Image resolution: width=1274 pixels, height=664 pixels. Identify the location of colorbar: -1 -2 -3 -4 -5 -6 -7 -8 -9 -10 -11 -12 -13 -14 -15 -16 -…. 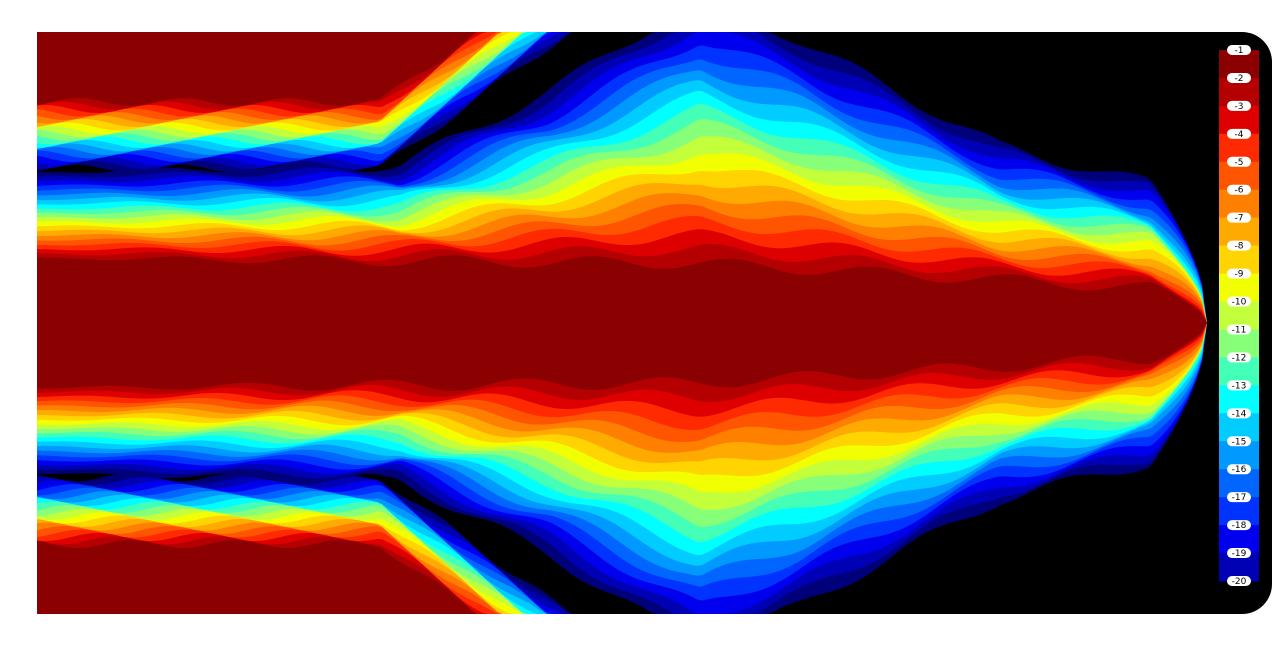
(1239, 316).